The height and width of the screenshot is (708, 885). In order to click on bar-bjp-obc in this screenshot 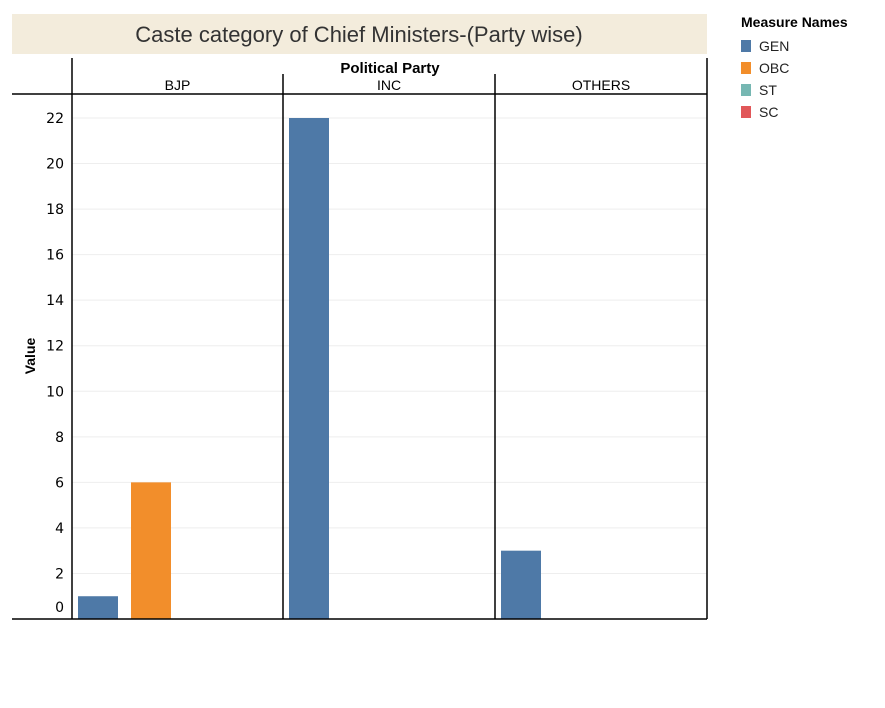, I will do `click(151, 550)`.